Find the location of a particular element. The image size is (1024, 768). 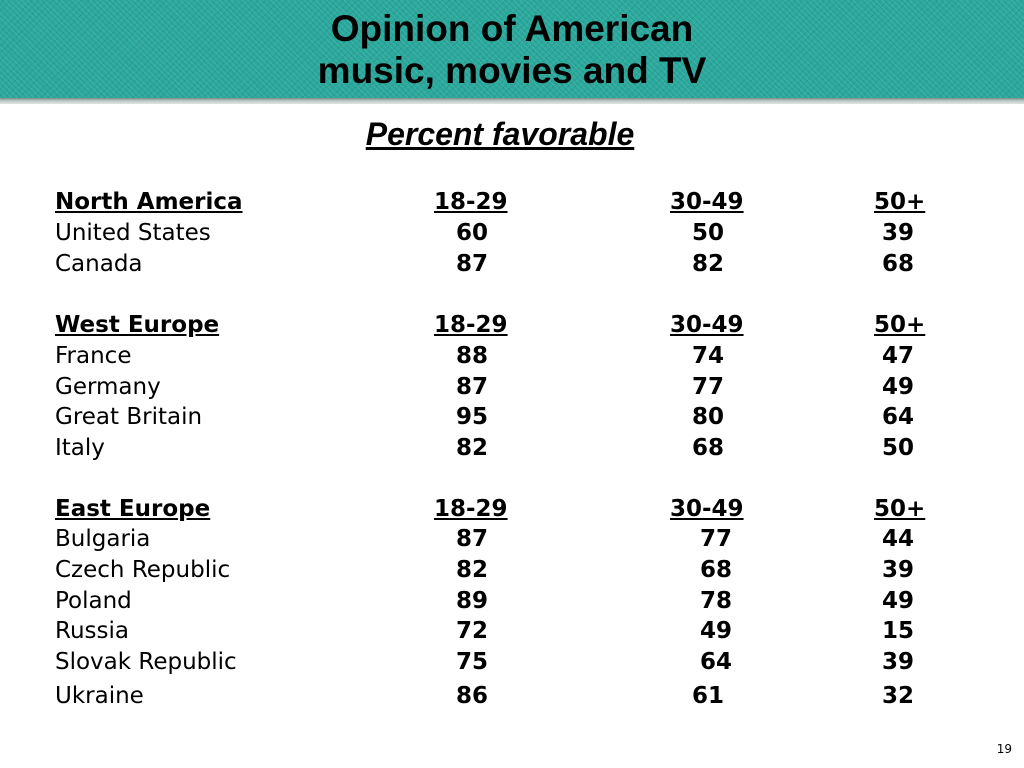

table-row: France 88 74 47 is located at coordinates (512, 356).